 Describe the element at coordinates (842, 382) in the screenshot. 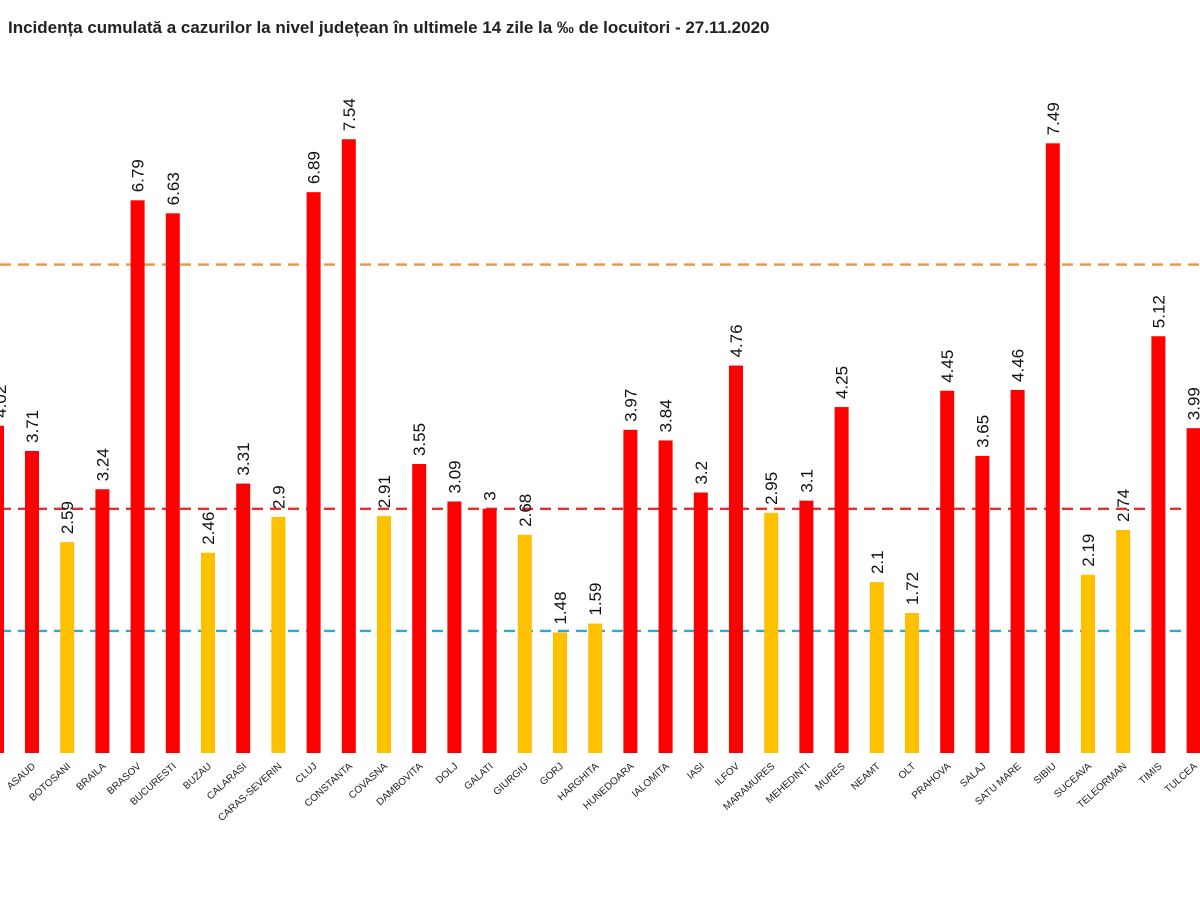

I see `value-label-23: 4.25` at that location.